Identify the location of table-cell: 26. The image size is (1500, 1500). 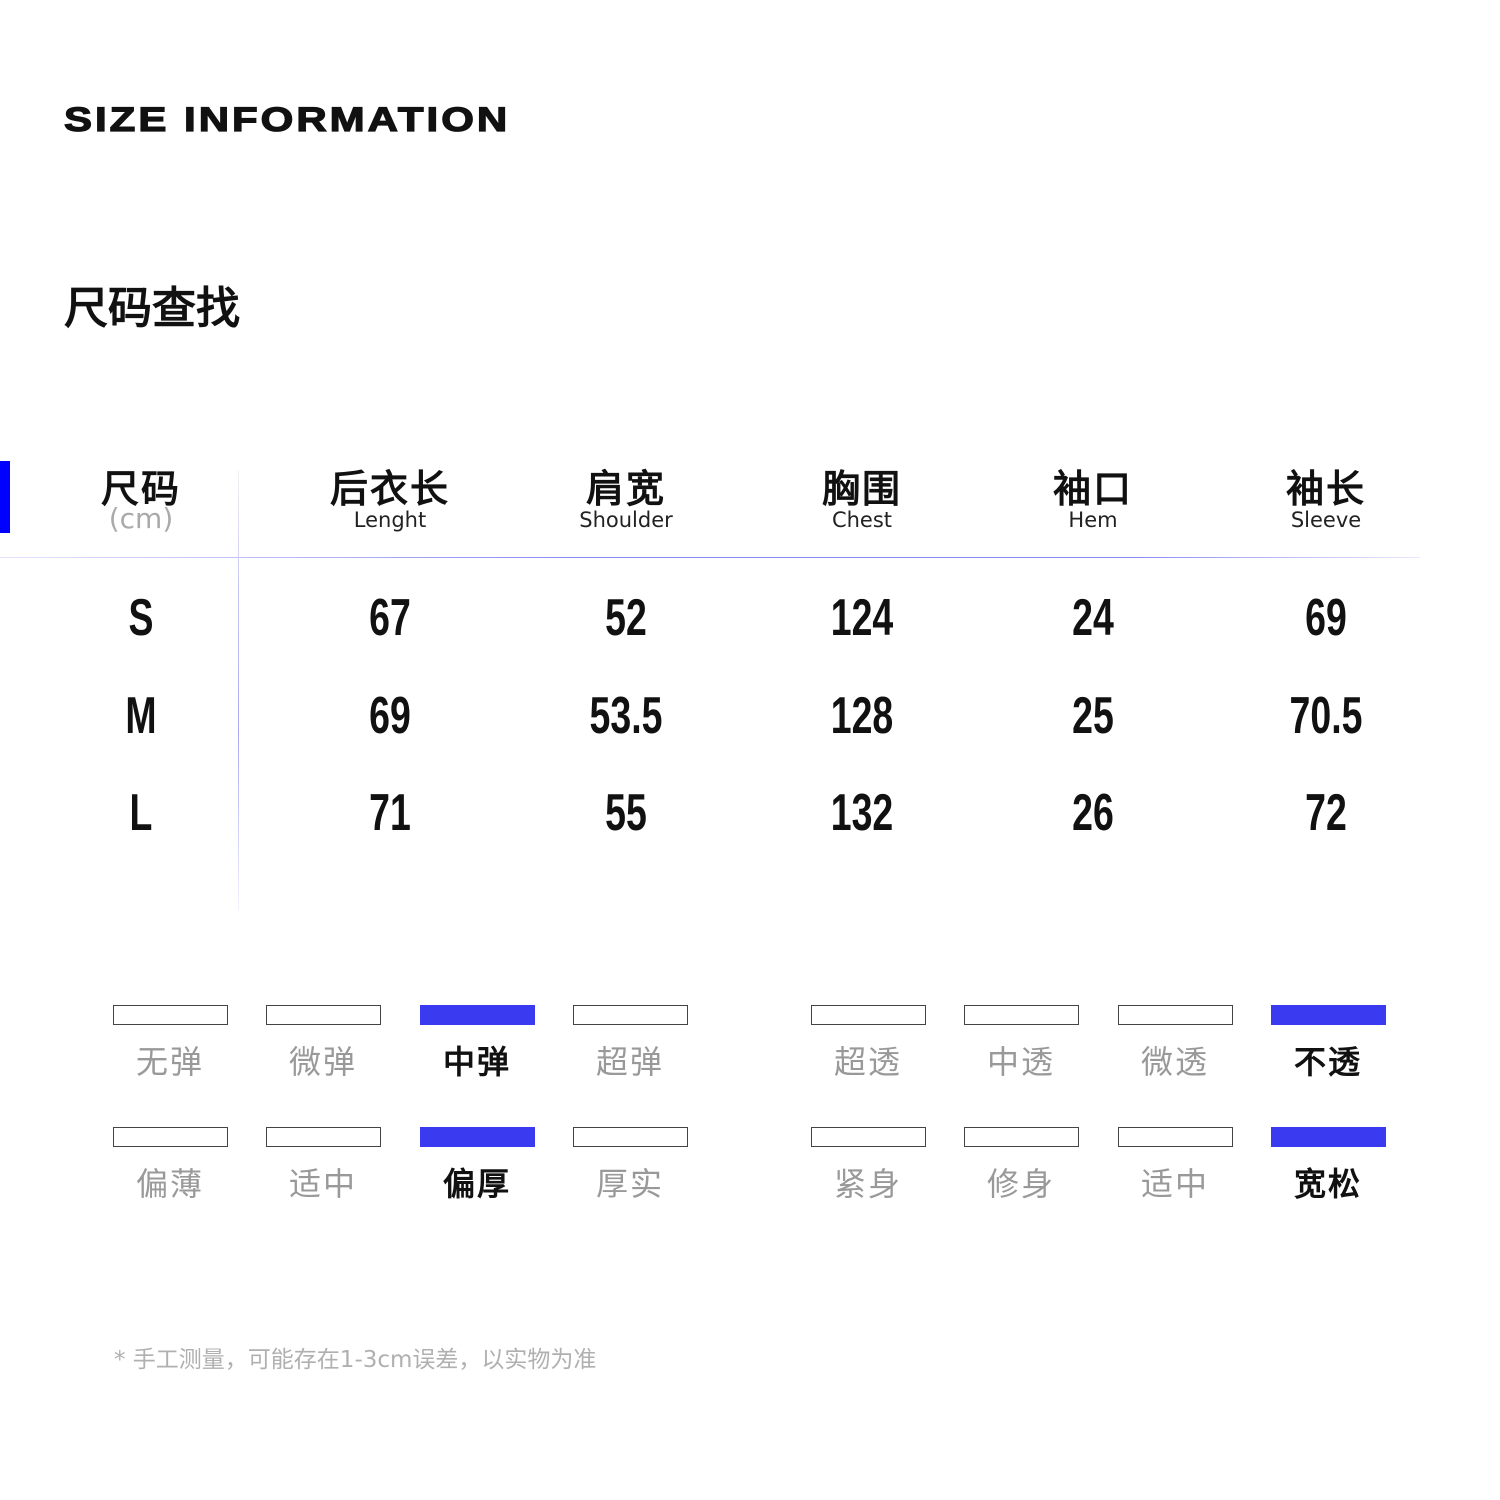
(1093, 813).